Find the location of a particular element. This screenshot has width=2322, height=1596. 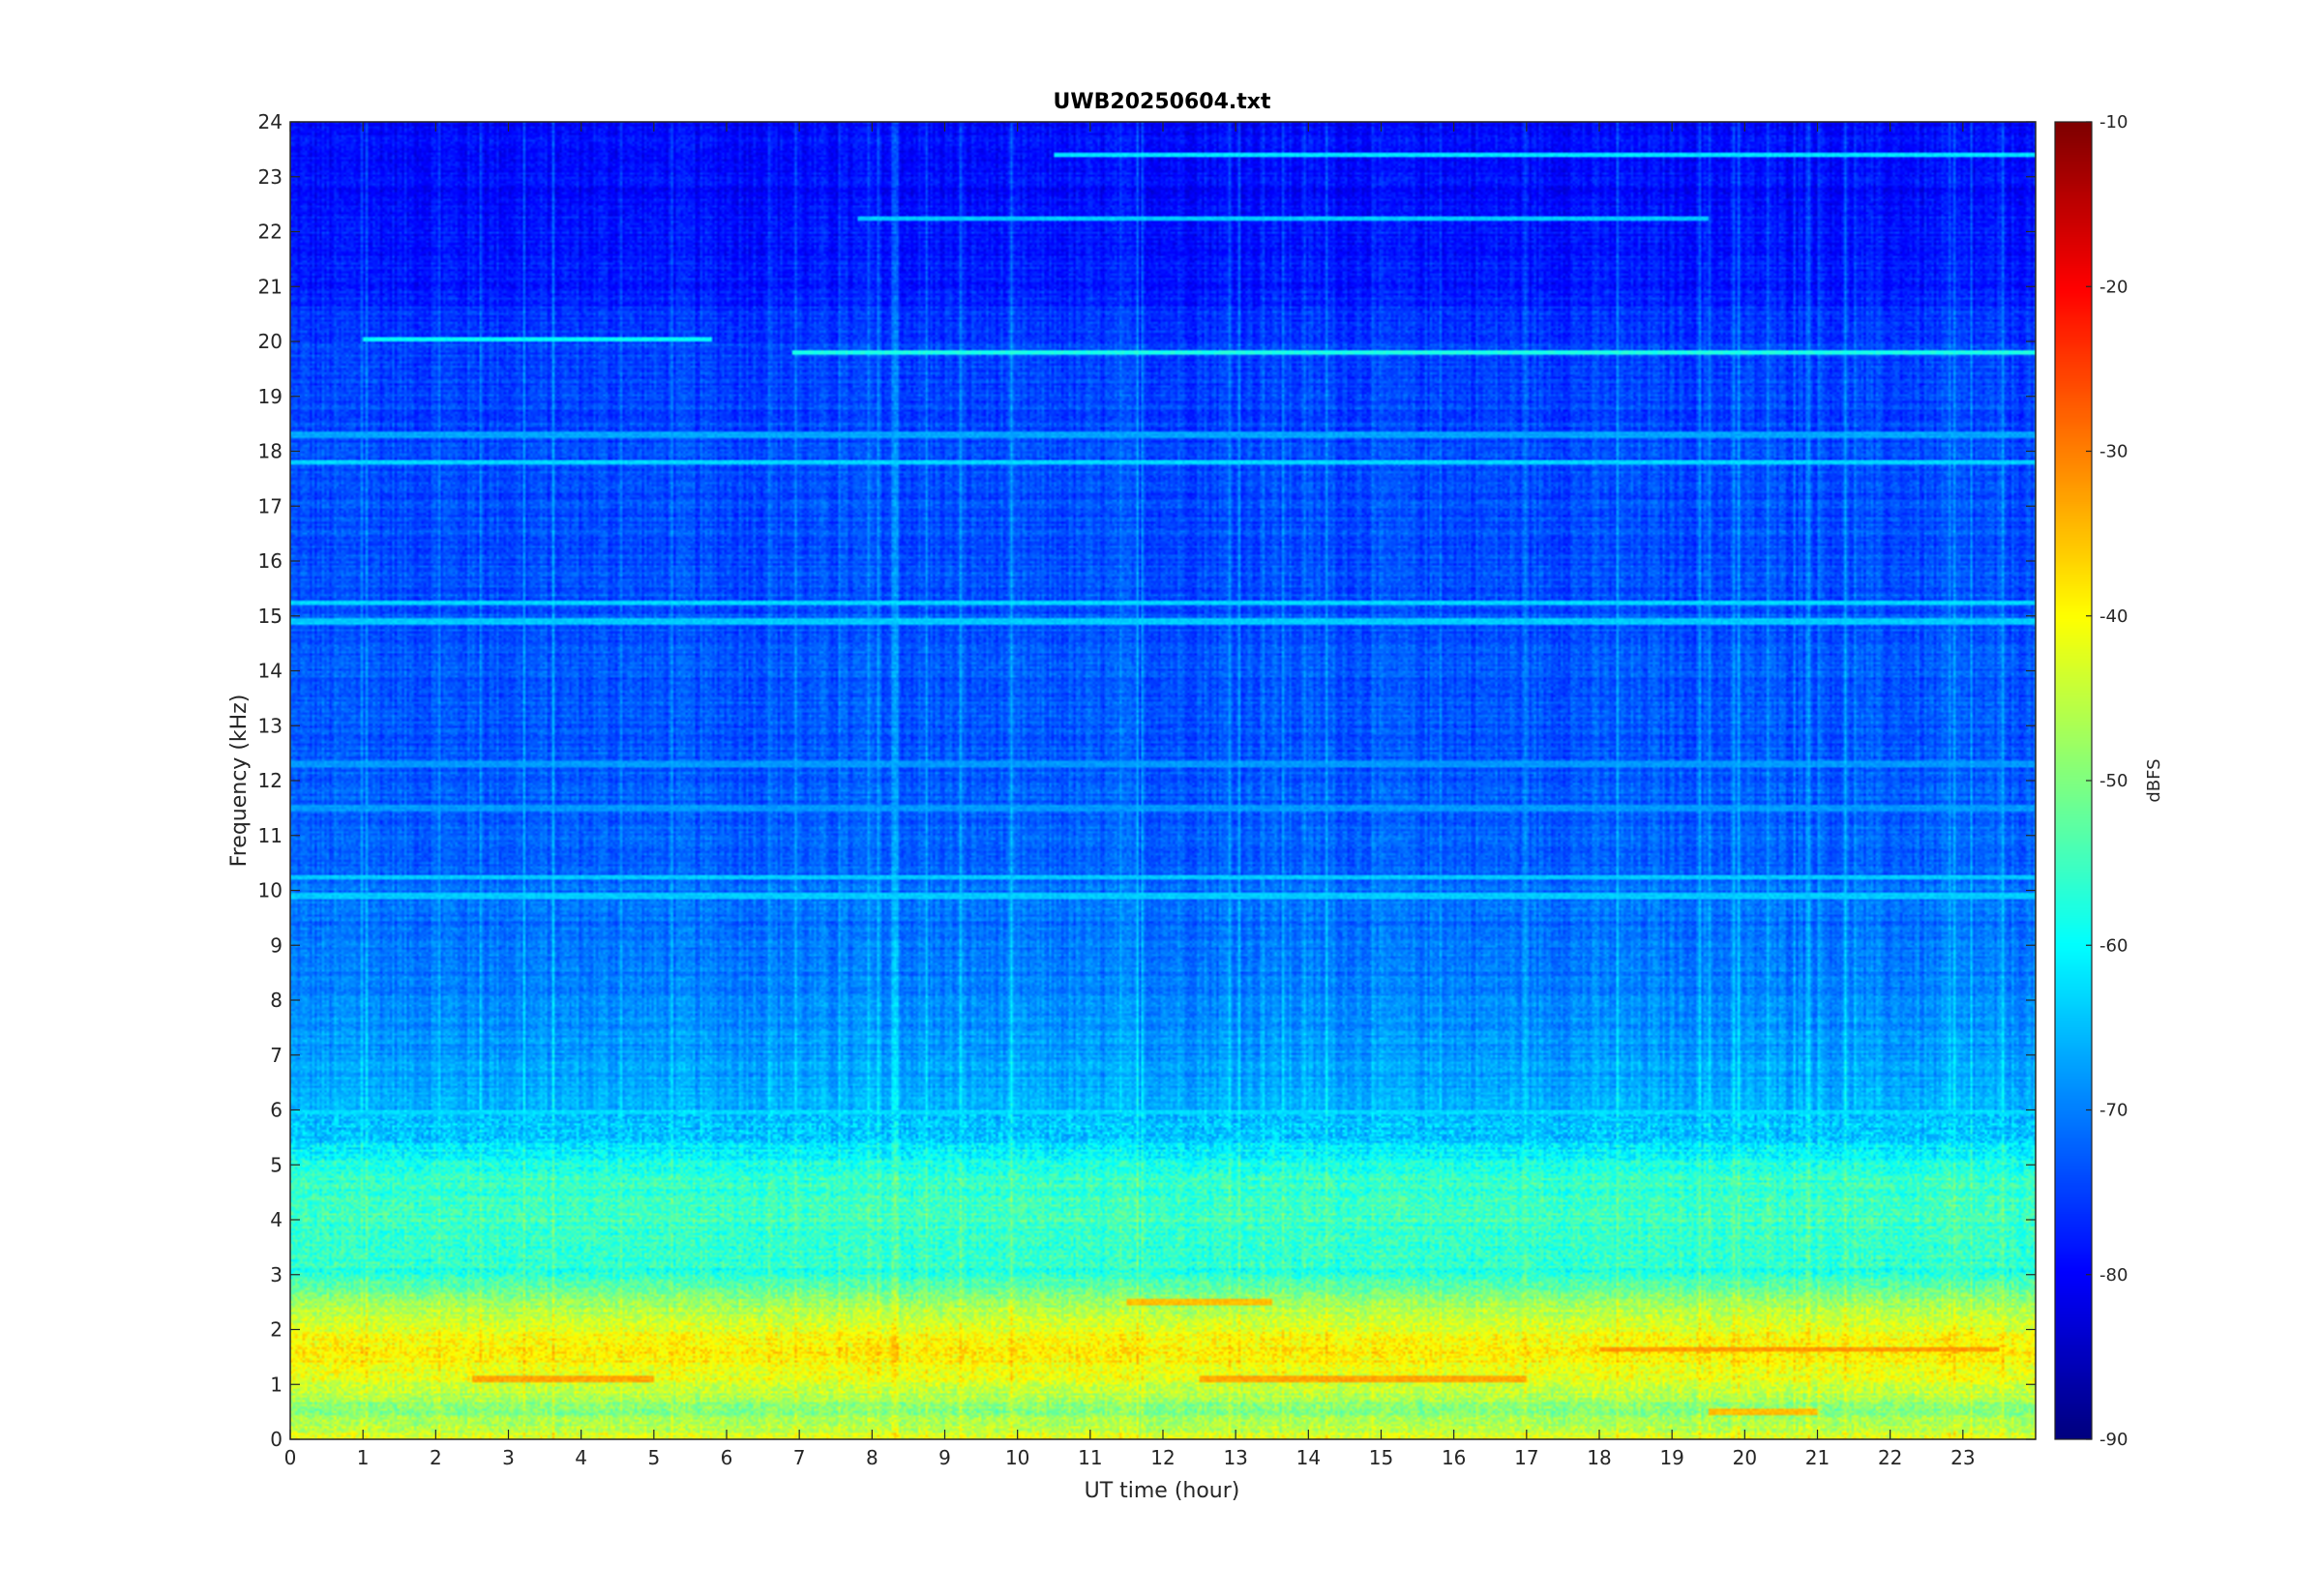

y-tick-label: 14 is located at coordinates (270, 671).